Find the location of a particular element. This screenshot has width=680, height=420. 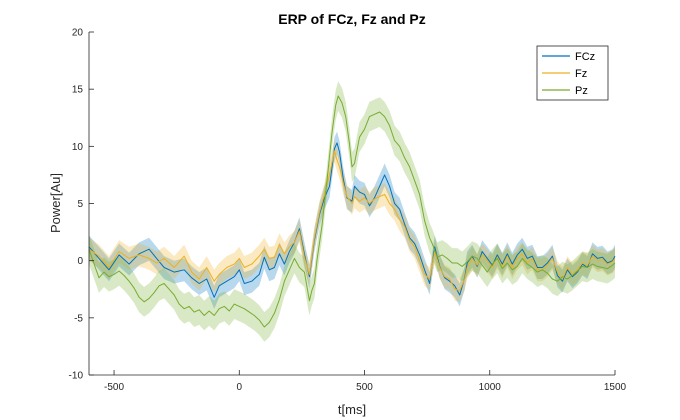

x-tick-label: 1500 is located at coordinates (615, 387).